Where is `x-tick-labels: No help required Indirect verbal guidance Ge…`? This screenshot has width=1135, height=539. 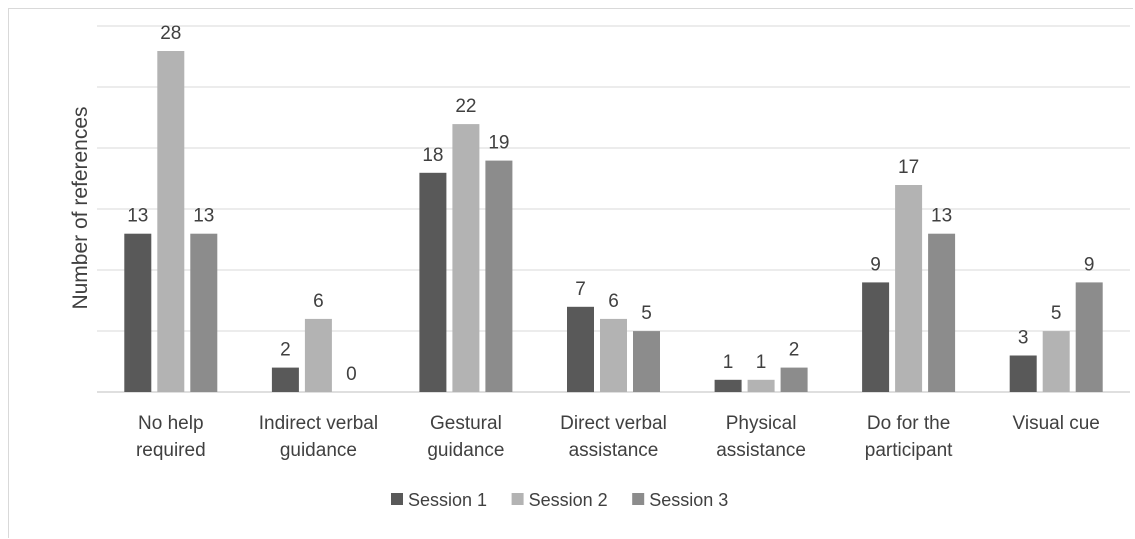
x-tick-labels: No help required Indirect verbal guidance Ge… is located at coordinates (618, 437).